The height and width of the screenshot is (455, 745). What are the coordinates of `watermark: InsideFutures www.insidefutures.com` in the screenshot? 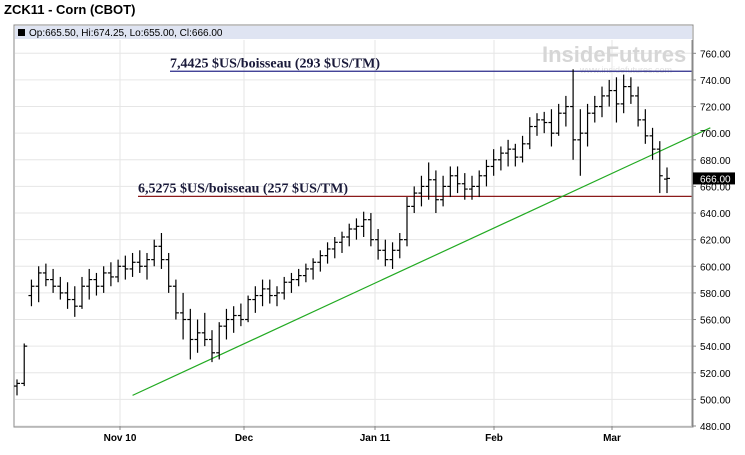 It's located at (614, 58).